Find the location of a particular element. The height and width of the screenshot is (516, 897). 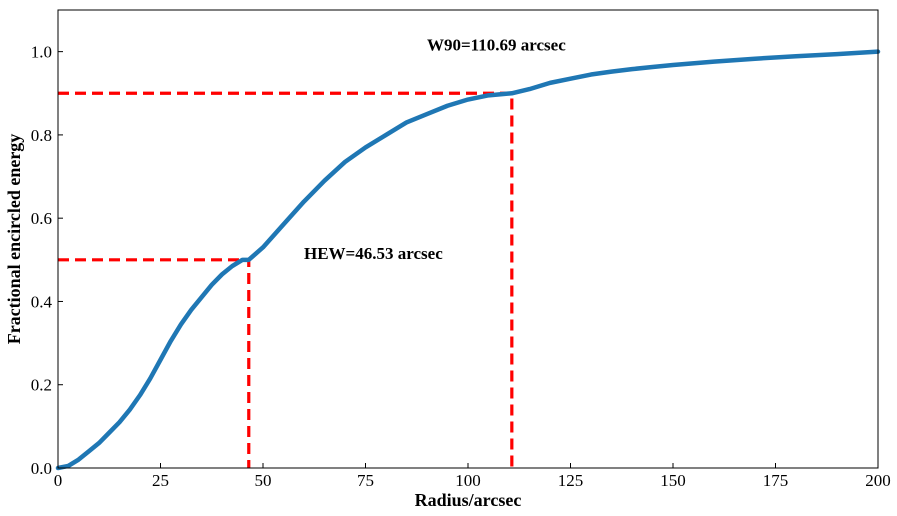

w90-annotation: W90=110.69 arcsec is located at coordinates (496, 45).